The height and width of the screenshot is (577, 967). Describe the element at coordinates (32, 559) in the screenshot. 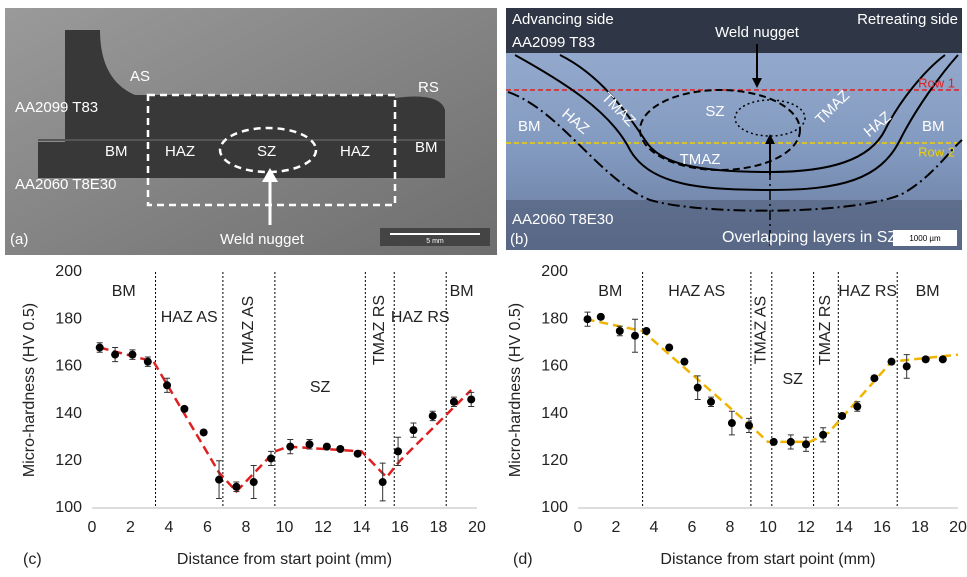

I see `panel-label: (c)` at that location.